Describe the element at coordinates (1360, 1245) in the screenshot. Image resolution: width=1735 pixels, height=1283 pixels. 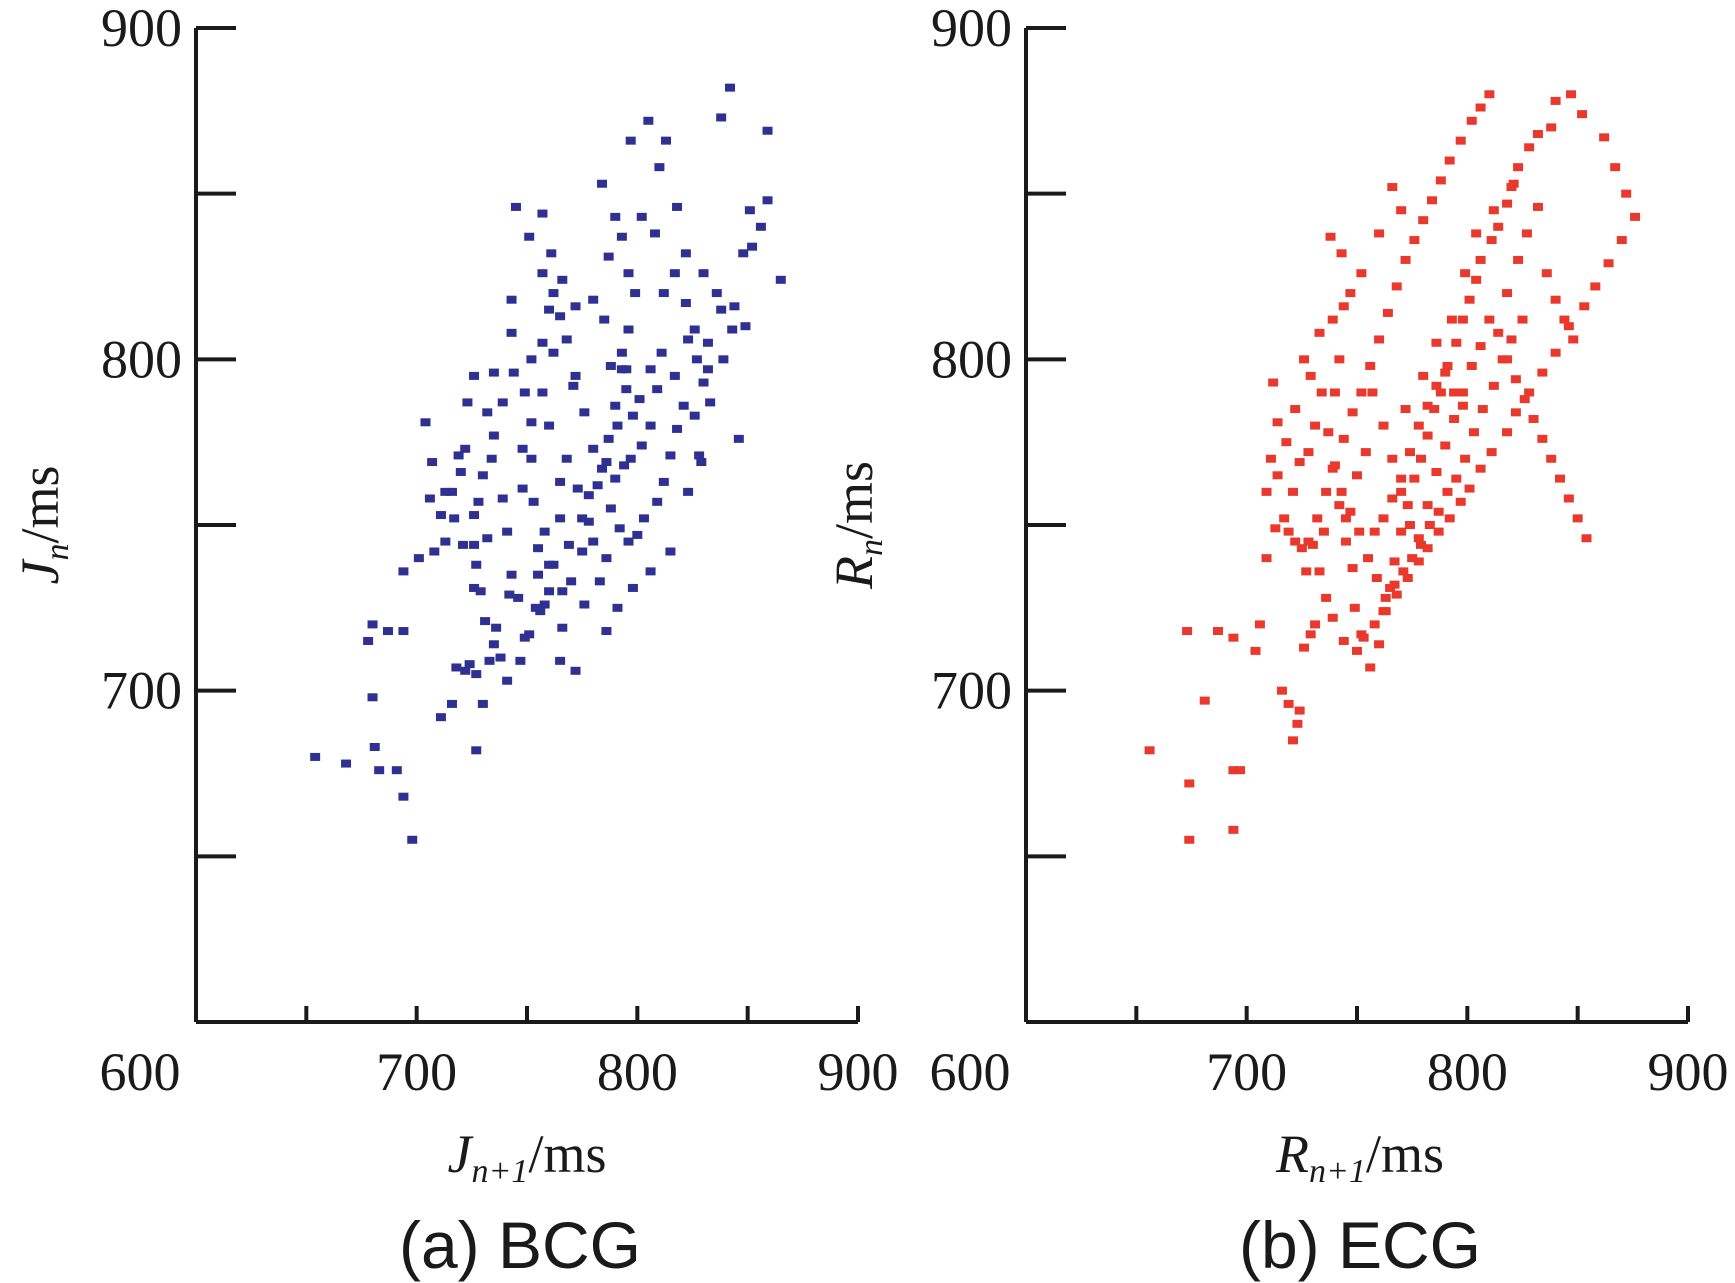
I see `panel-caption: (b) ECG` at that location.